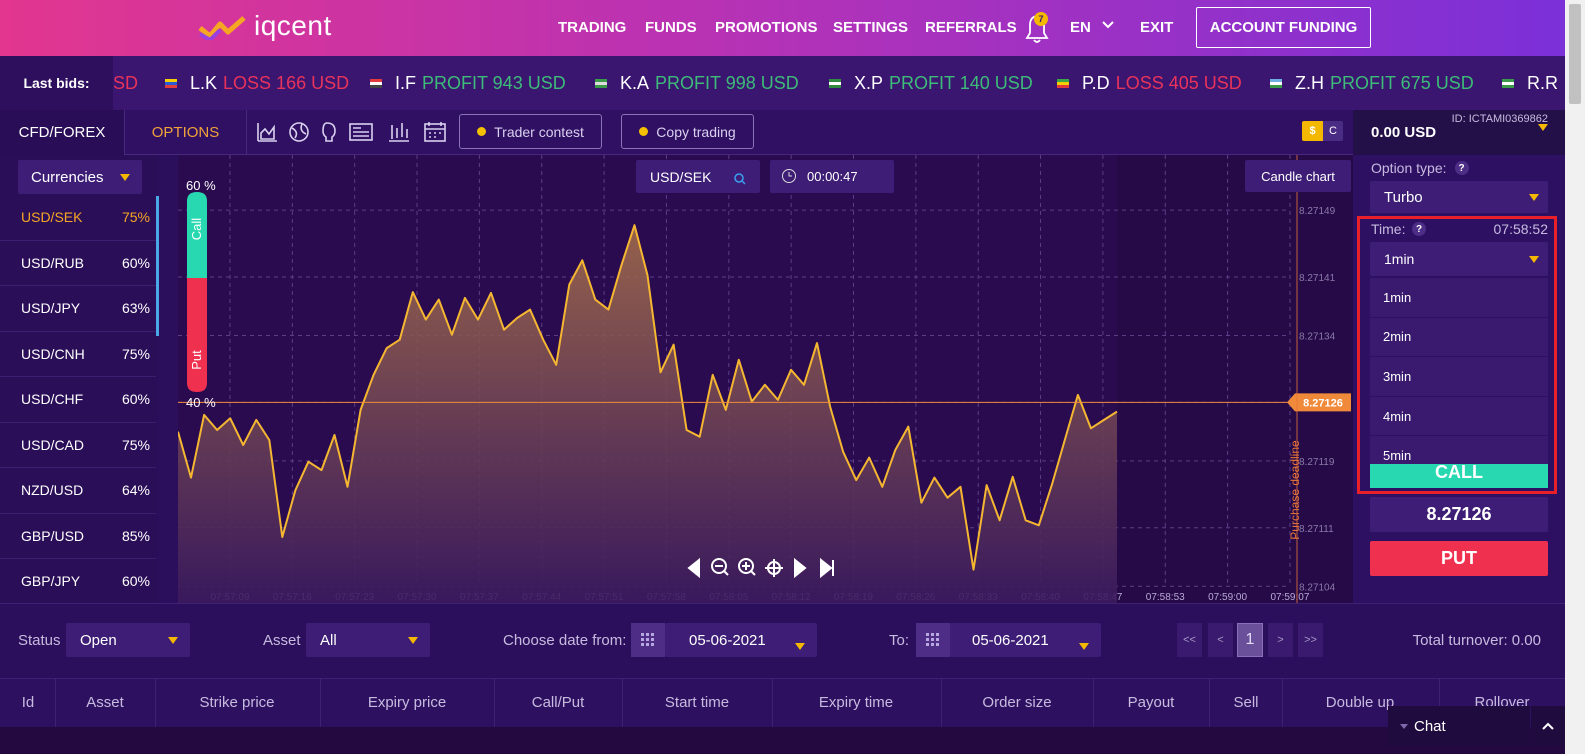  Describe the element at coordinates (67, 177) in the screenshot. I see `filter-label: Currencies` at that location.